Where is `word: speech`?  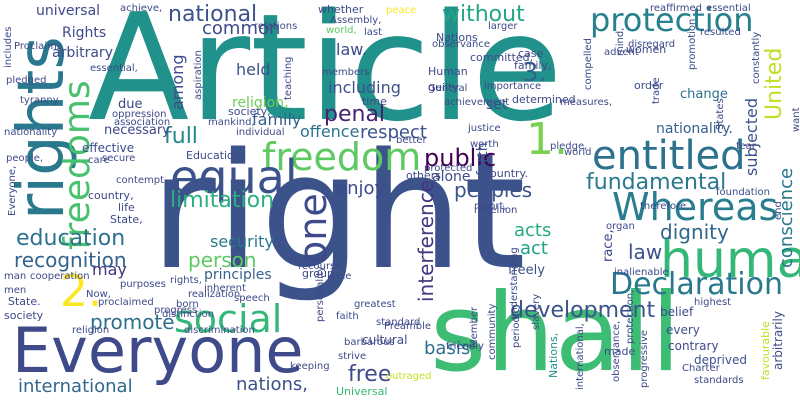 word: speech is located at coordinates (252, 298).